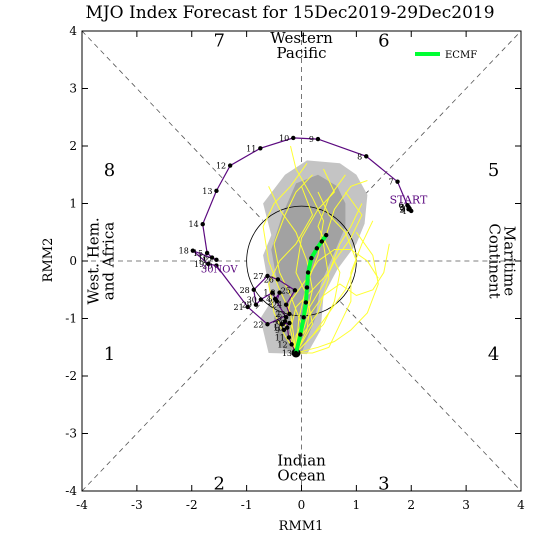  I want to click on observed-point-label: 22, so click(258, 324).